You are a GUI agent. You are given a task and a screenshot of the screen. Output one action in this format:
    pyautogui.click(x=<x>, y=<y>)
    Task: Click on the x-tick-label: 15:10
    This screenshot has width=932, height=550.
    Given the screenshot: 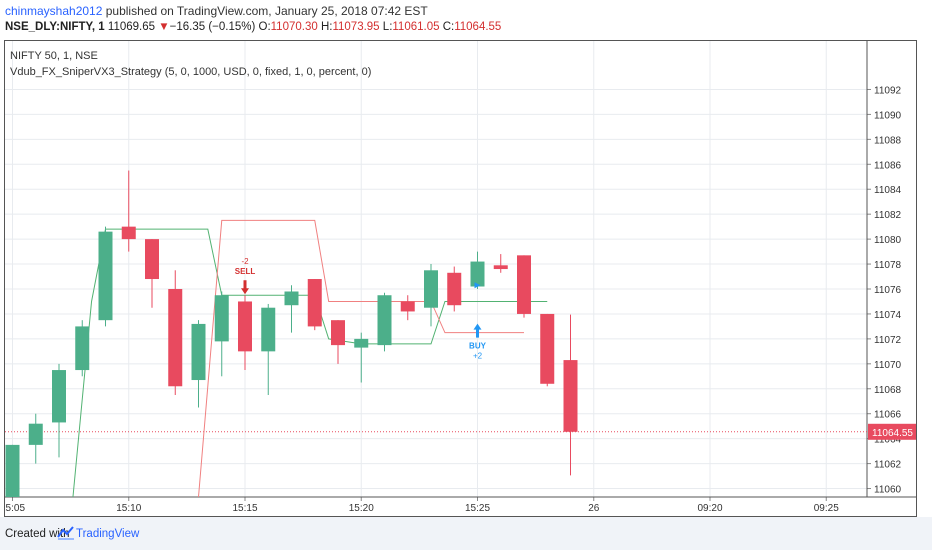 What is the action you would take?
    pyautogui.click(x=128, y=508)
    